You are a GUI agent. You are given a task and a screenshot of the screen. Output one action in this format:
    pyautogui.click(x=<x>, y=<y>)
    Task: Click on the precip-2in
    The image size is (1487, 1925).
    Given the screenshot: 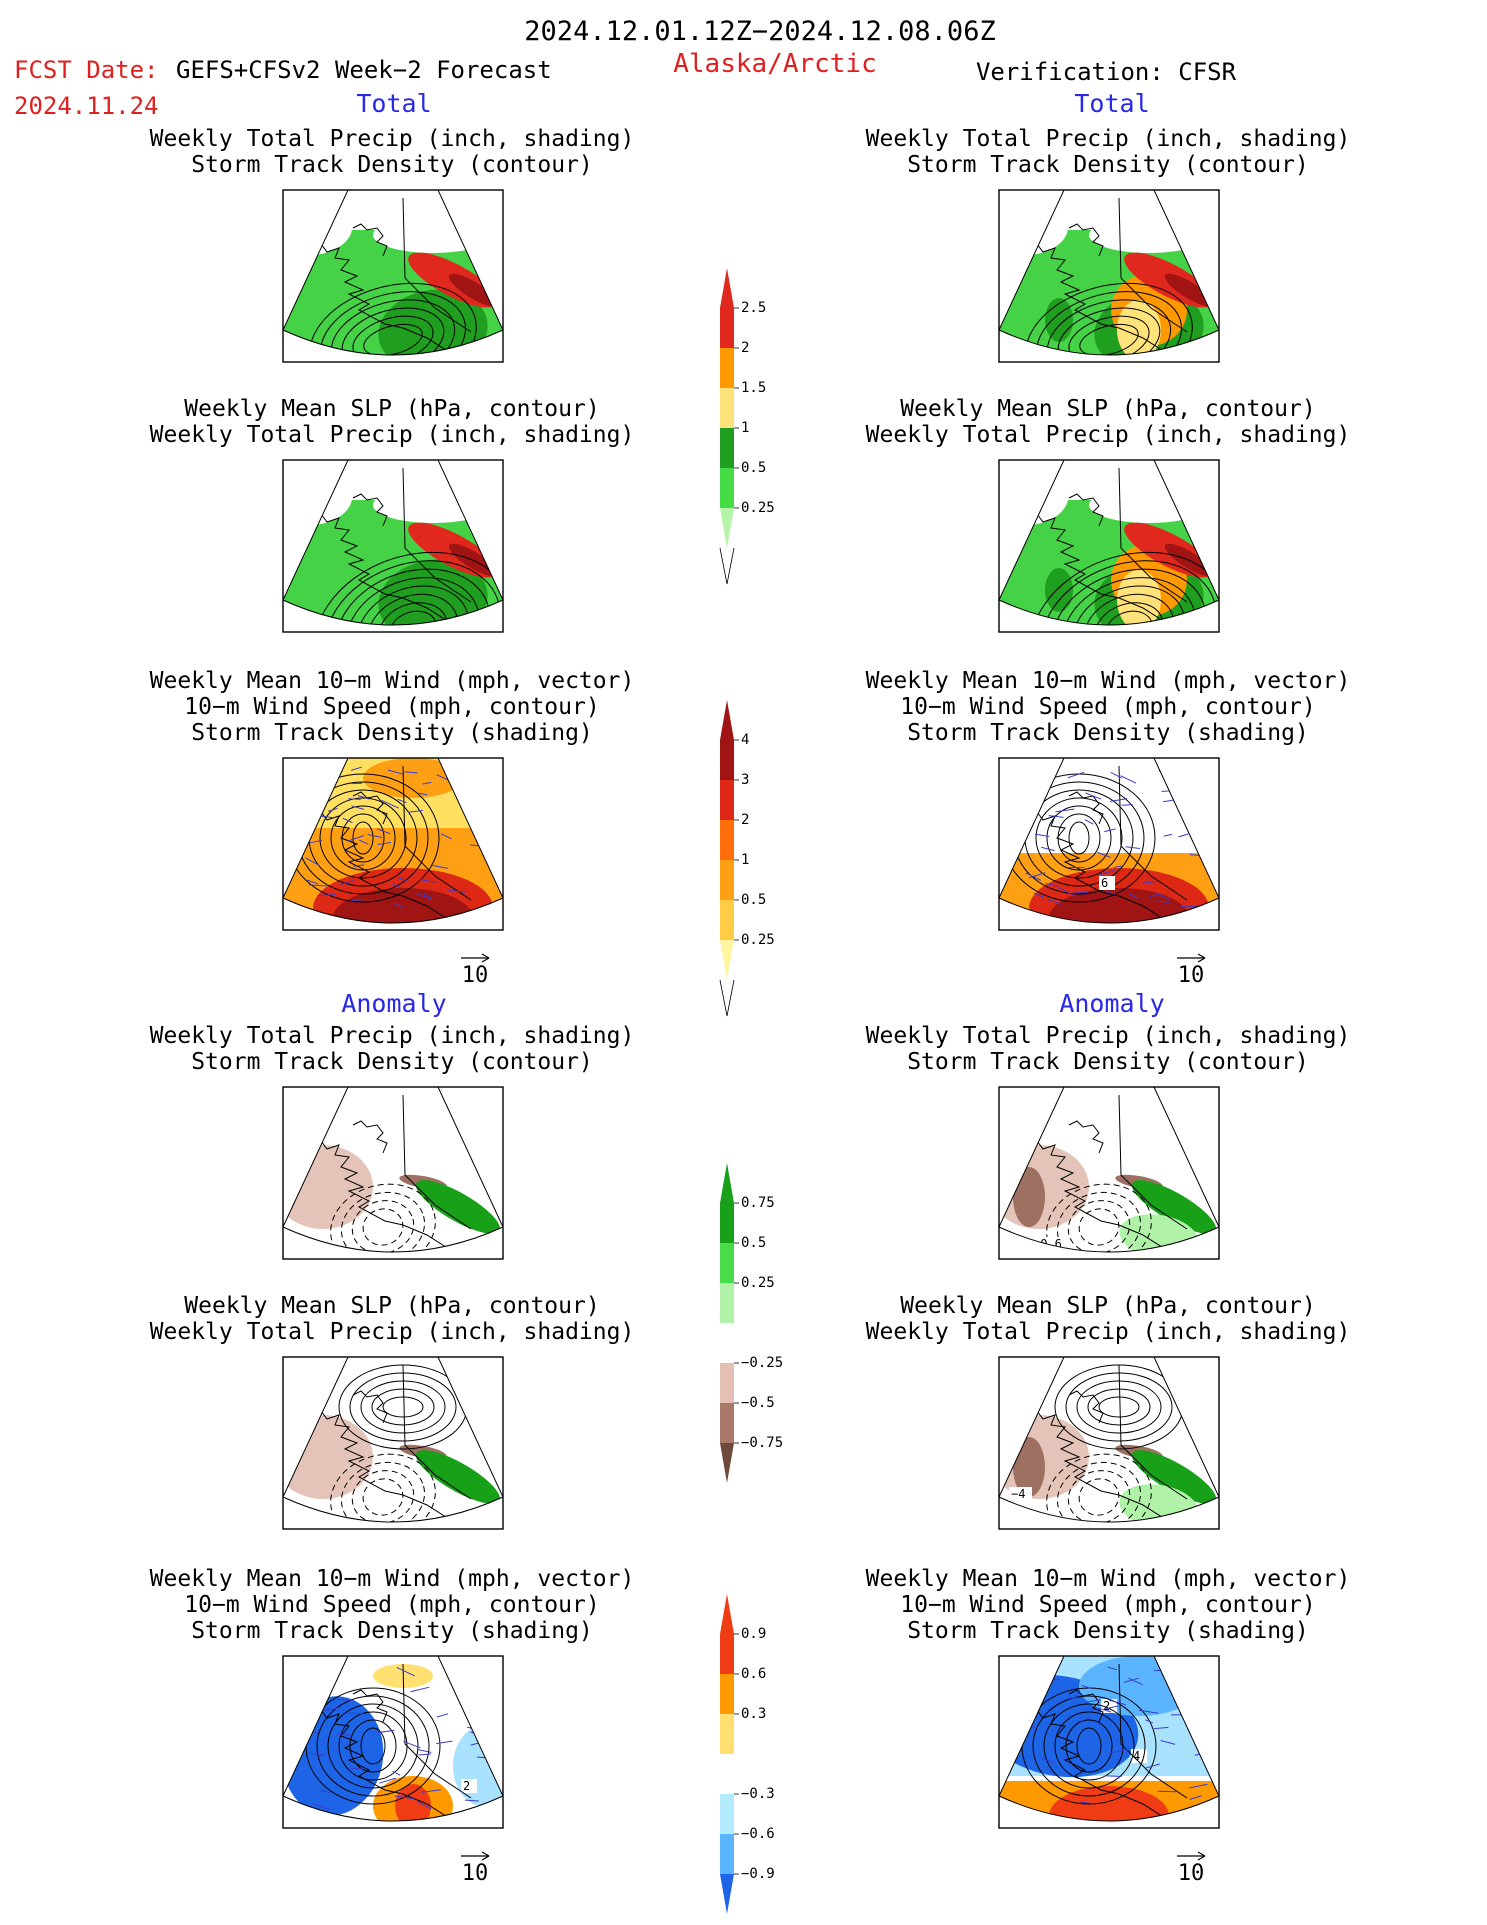 What is the action you would take?
    pyautogui.click(x=1139, y=597)
    